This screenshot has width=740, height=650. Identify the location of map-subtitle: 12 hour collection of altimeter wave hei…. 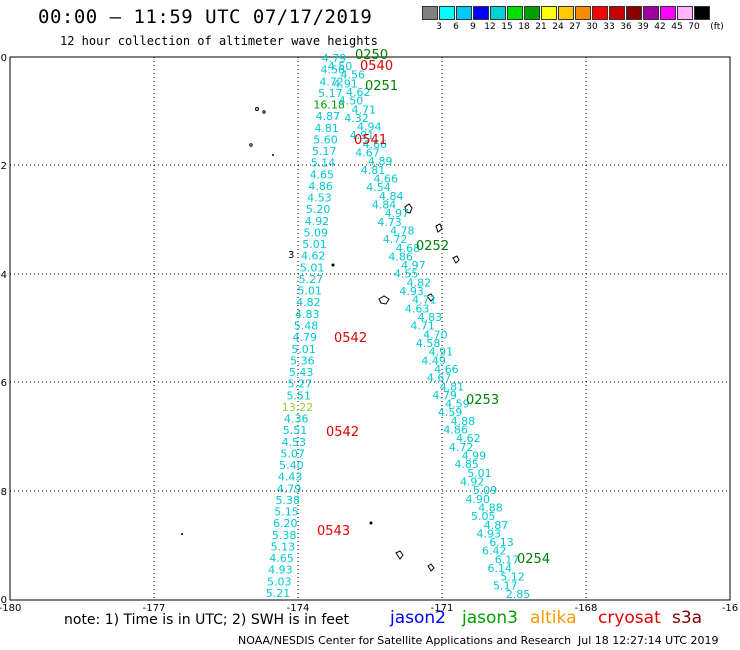
(219, 41).